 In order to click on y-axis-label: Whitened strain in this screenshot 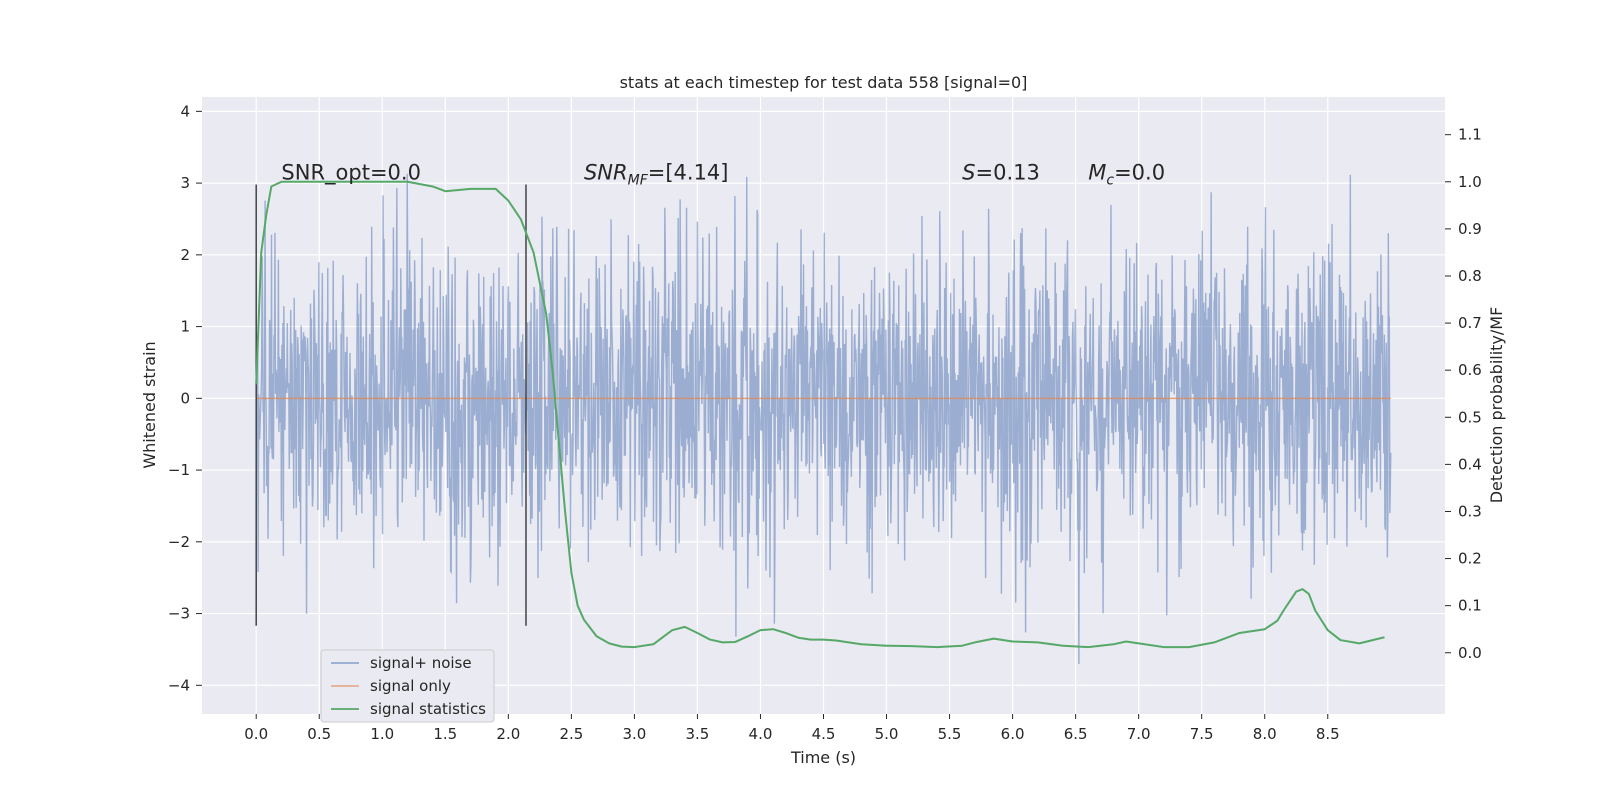, I will do `click(149, 404)`.